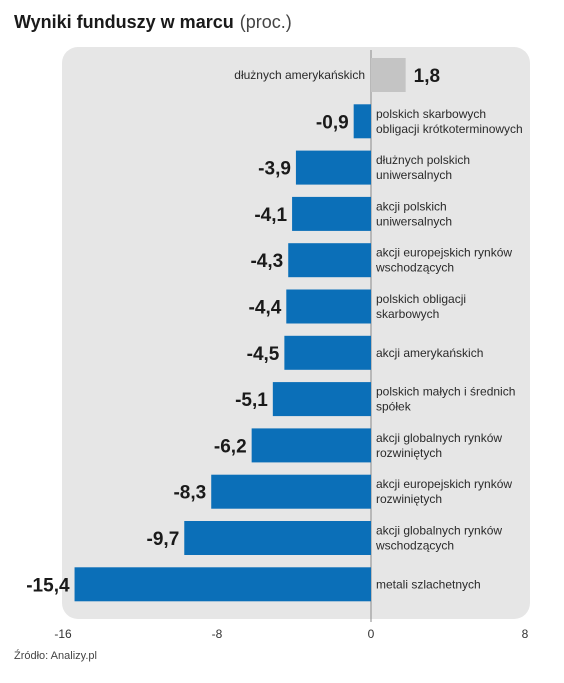 The image size is (564, 683). Describe the element at coordinates (444, 491) in the screenshot. I see `bar-category-label-9: akcji europejskich rynków rozwiniętych` at that location.